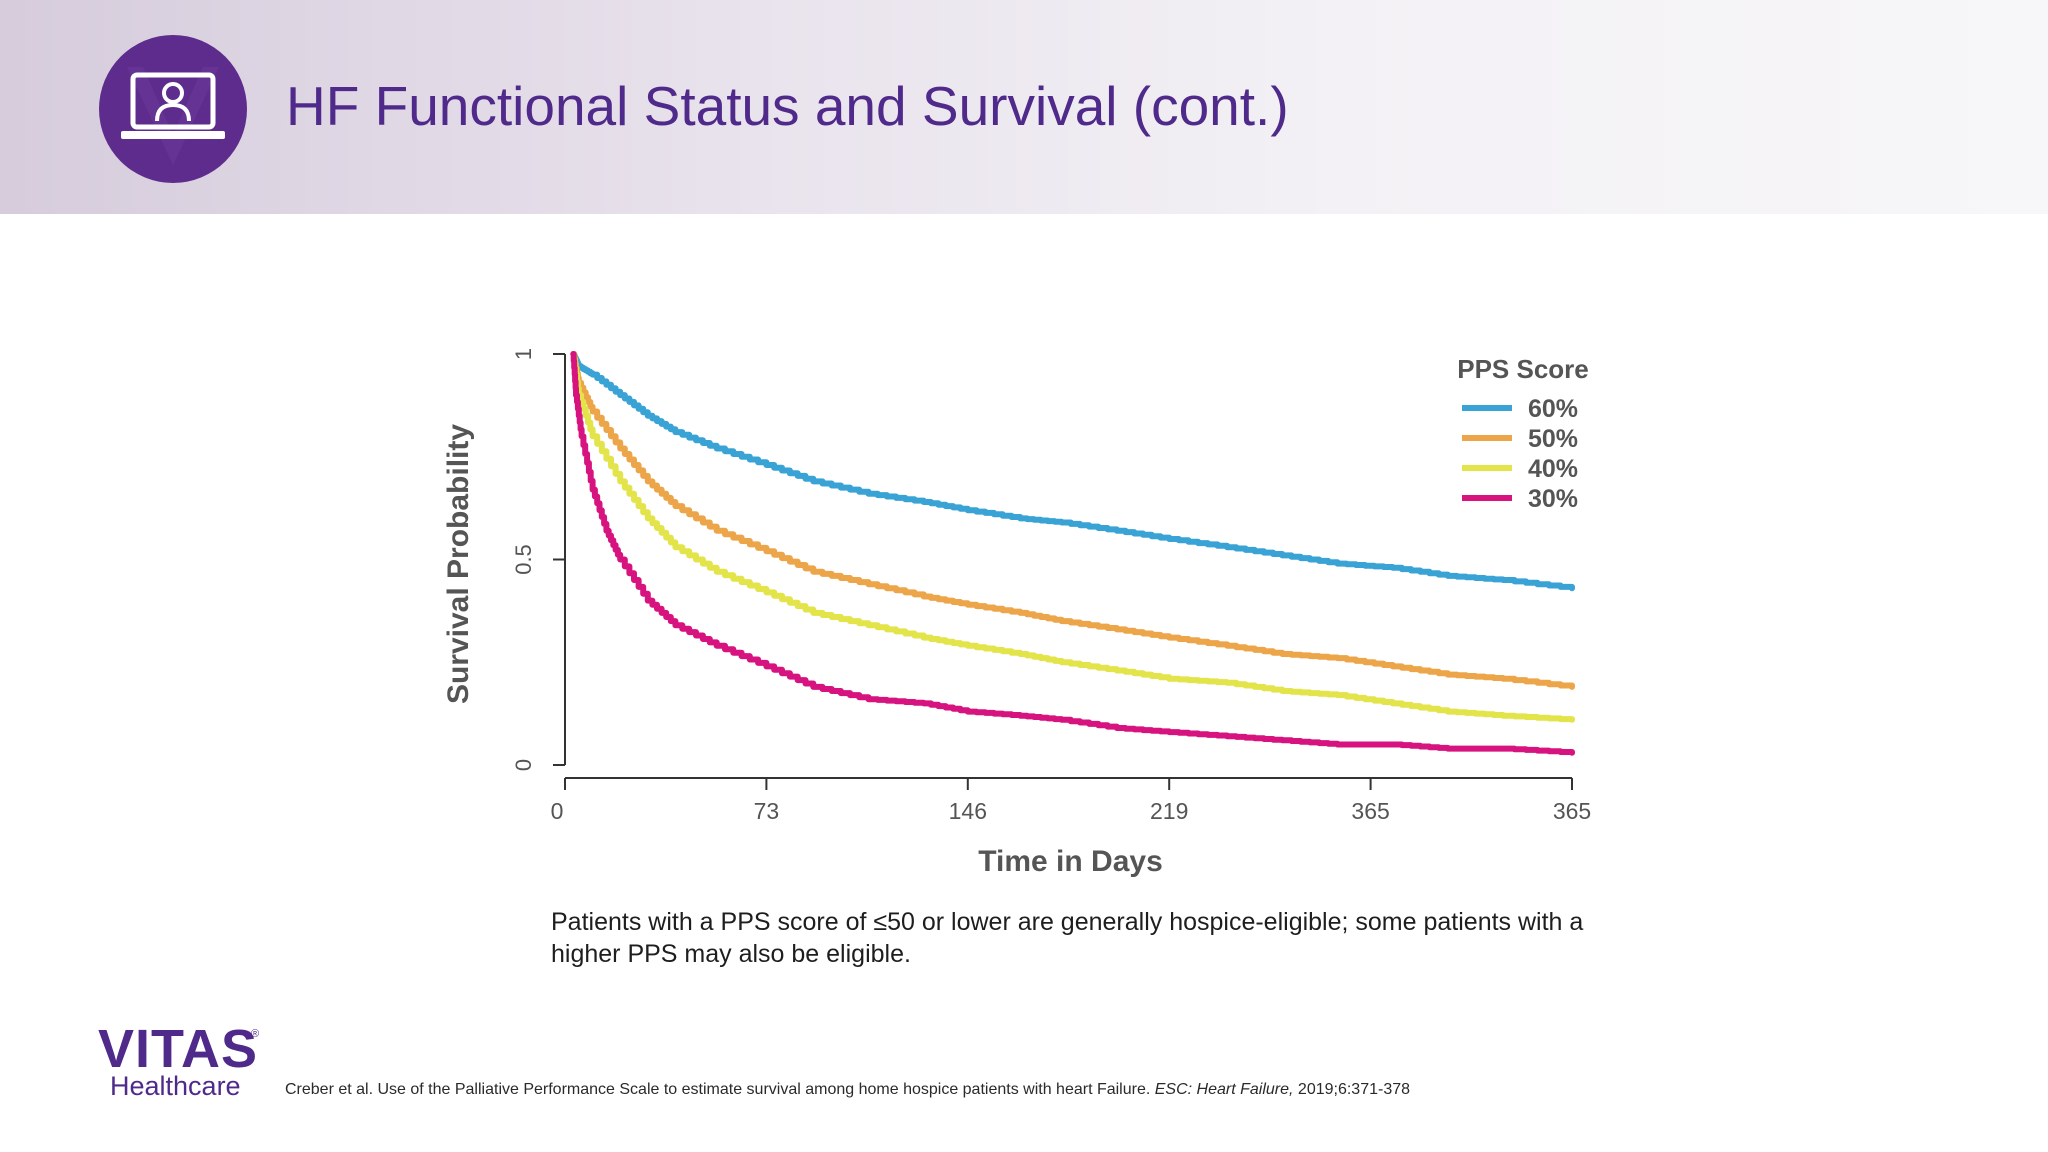 The image size is (2048, 1152). Describe the element at coordinates (178, 1049) in the screenshot. I see `vitas-logo: VITAS` at that location.